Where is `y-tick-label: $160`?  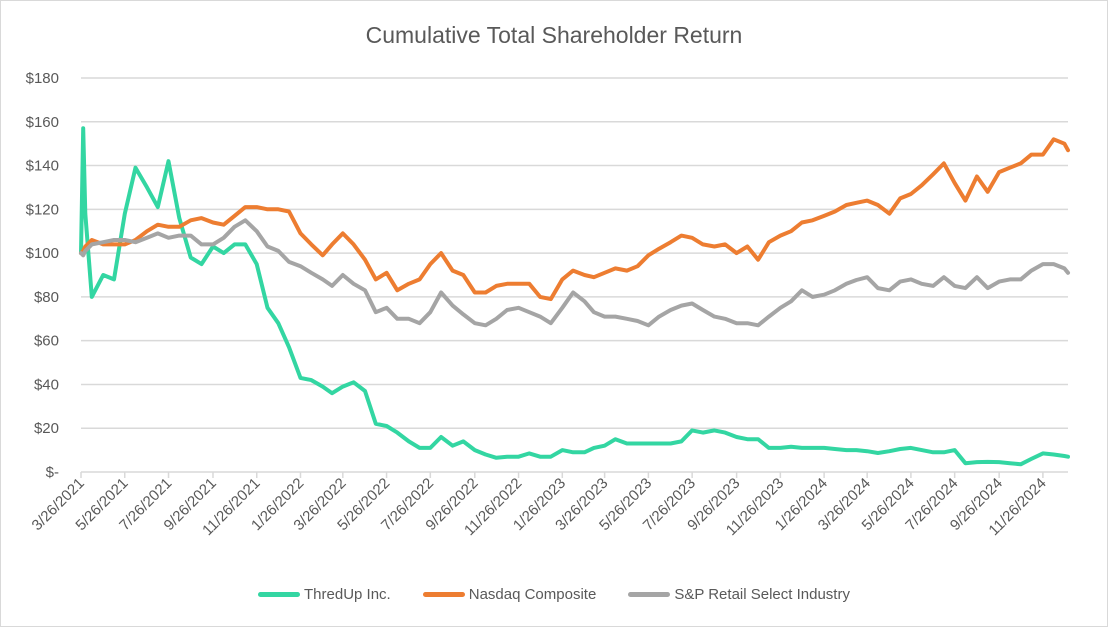
y-tick-label: $160 is located at coordinates (42, 122).